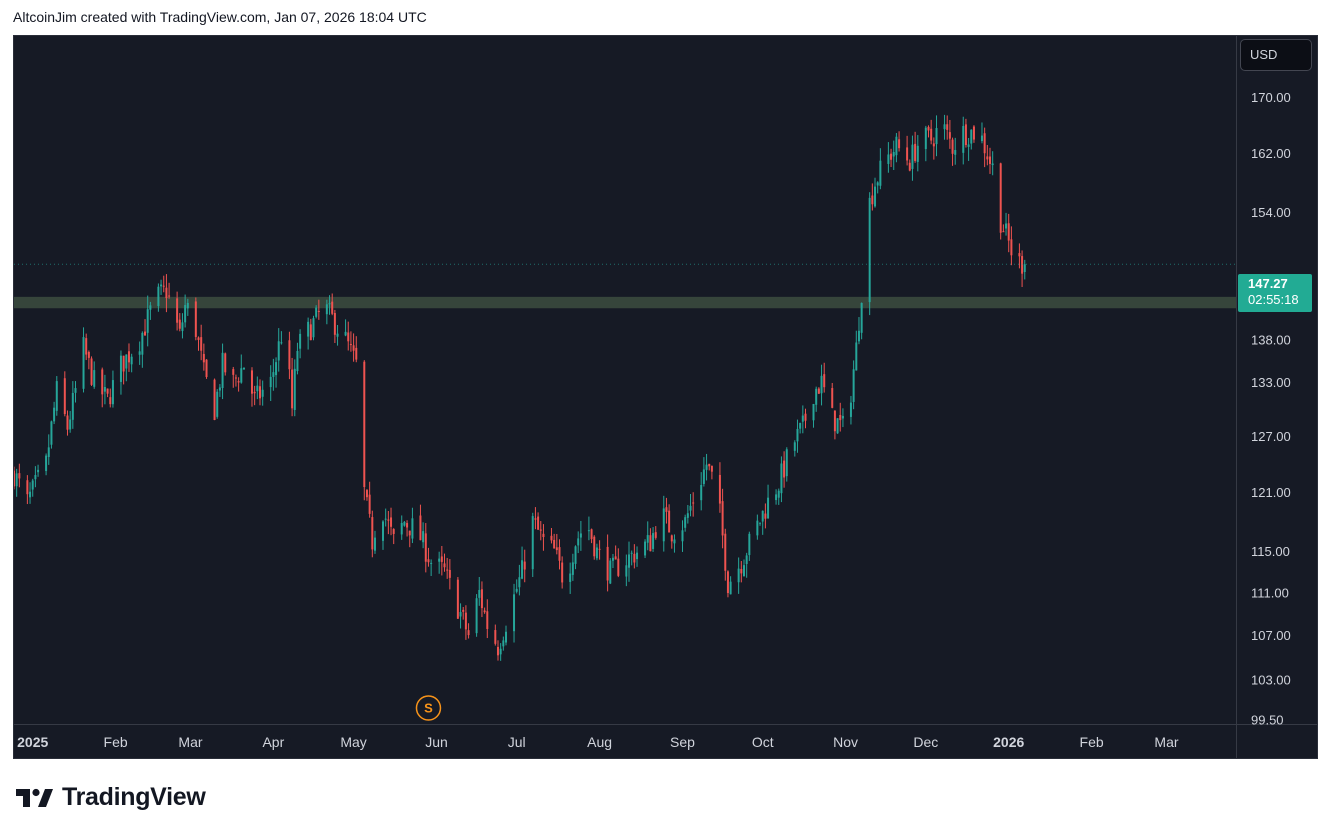 Image resolution: width=1331 pixels, height=834 pixels. What do you see at coordinates (1276, 55) in the screenshot?
I see `currency-button: USD` at bounding box center [1276, 55].